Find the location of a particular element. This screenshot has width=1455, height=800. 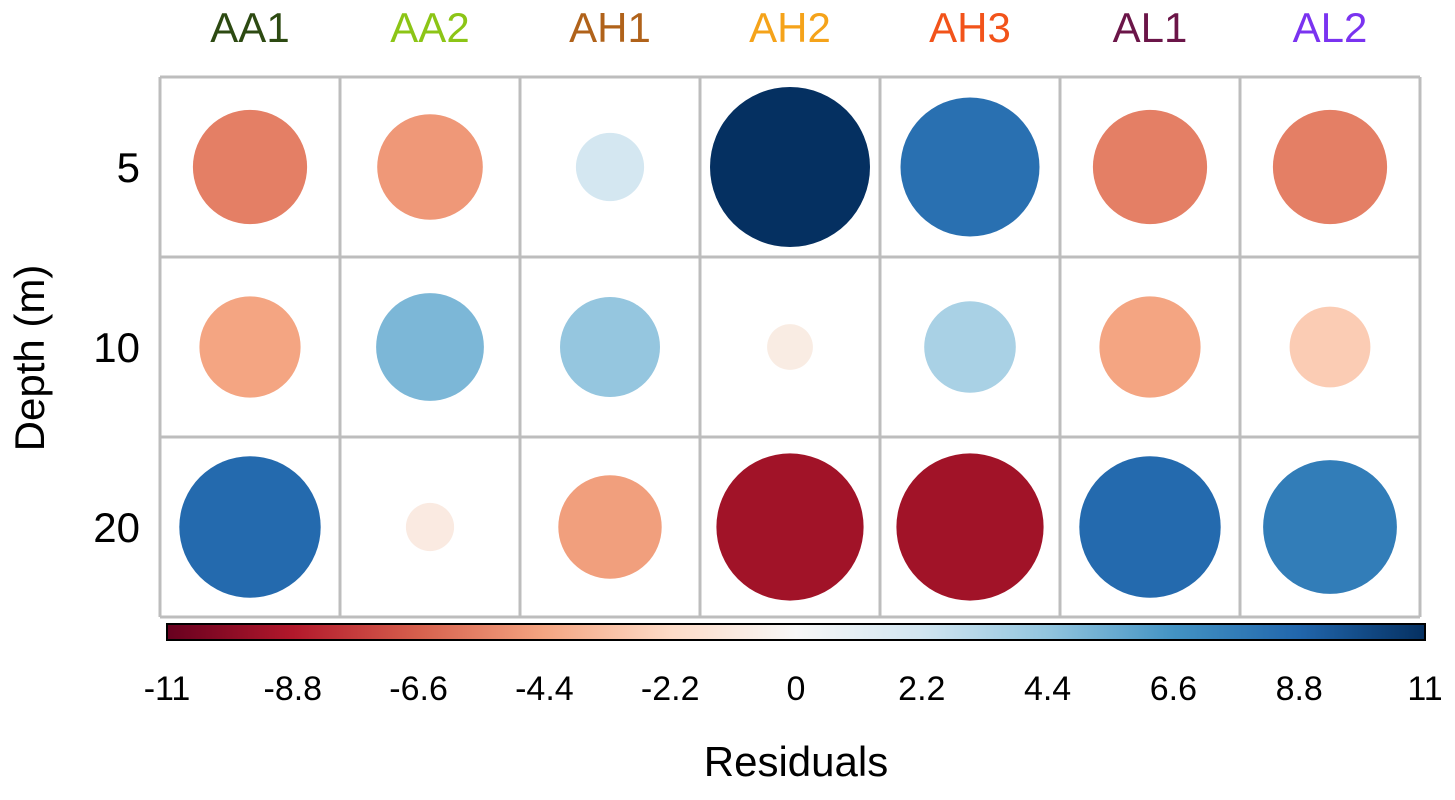

colorbar-label: Residuals is located at coordinates (796, 761).